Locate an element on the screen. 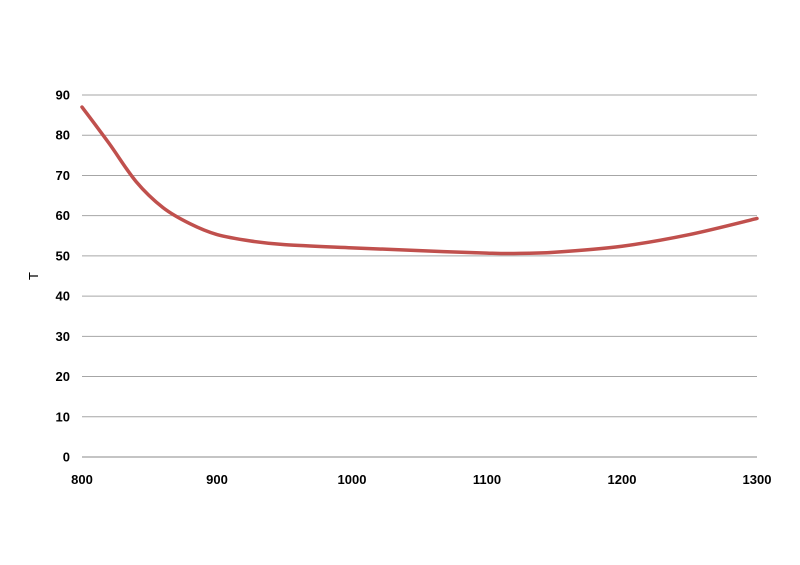 This screenshot has height=565, width=800. x-tick-900: 900 is located at coordinates (217, 479).